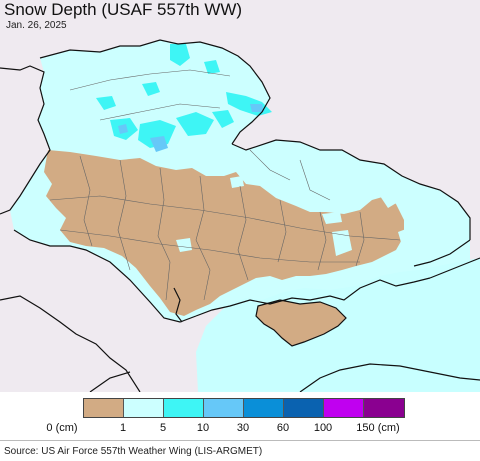 This screenshot has width=480, height=461. I want to click on legend-label-150: 150 (cm), so click(378, 428).